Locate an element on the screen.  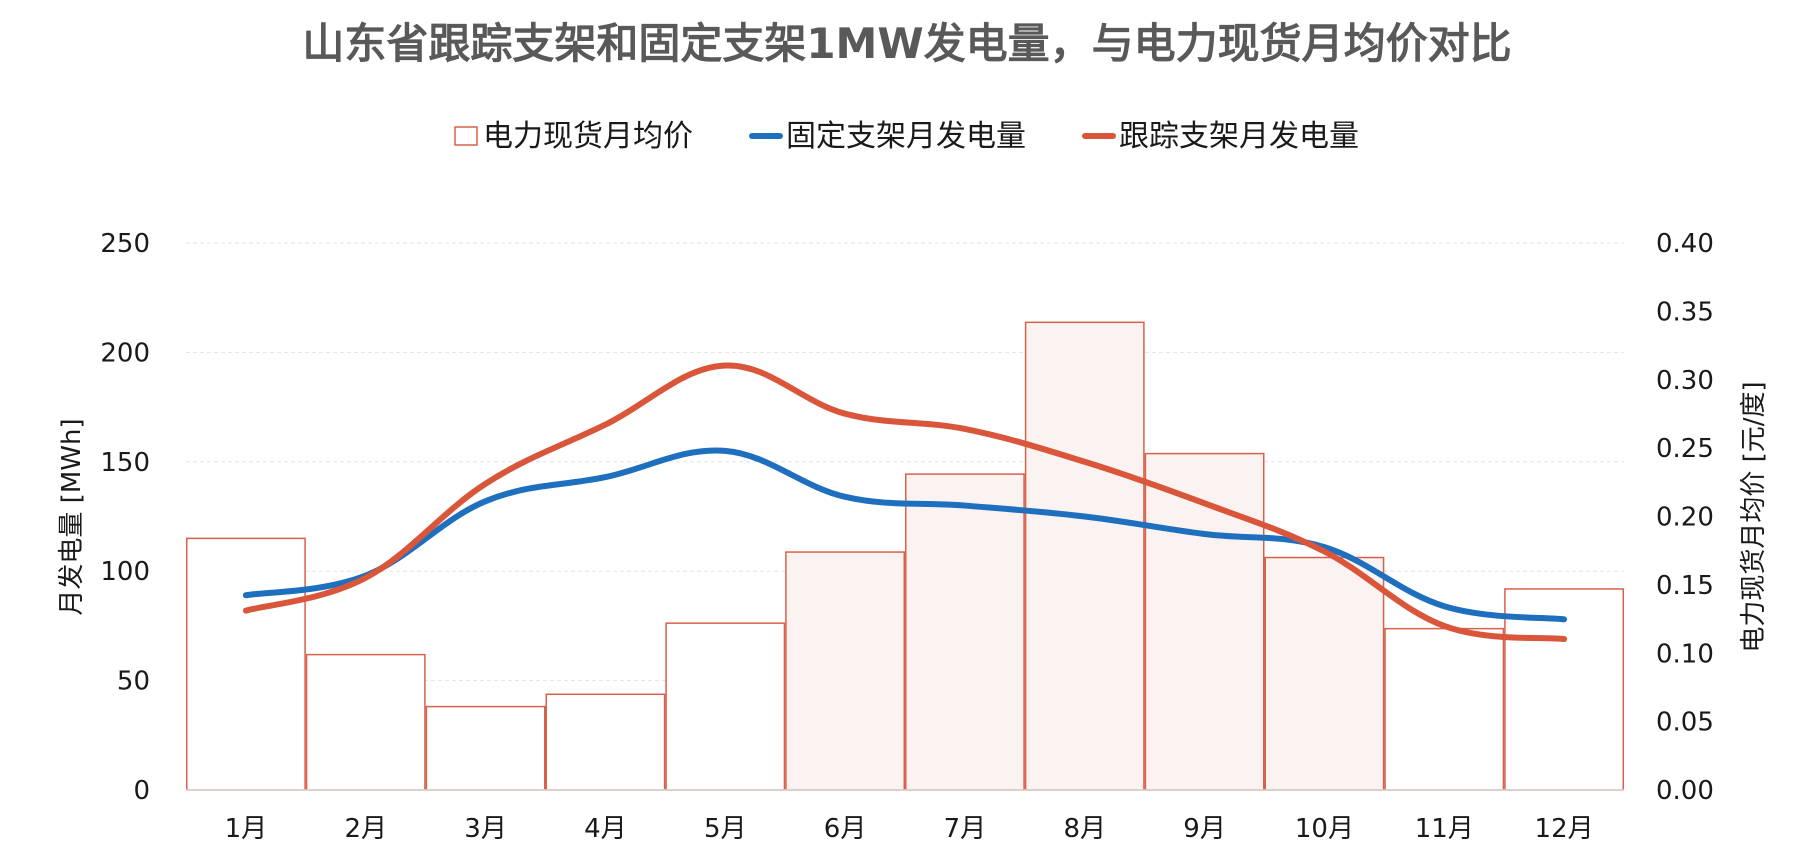
left-tick-label: 200 is located at coordinates (125, 353).